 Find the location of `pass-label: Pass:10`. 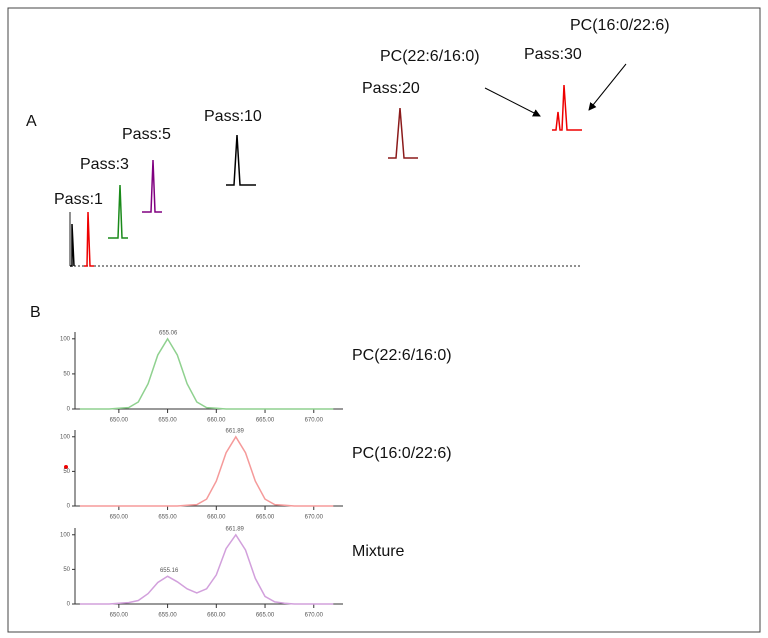

pass-label: Pass:10 is located at coordinates (233, 116).